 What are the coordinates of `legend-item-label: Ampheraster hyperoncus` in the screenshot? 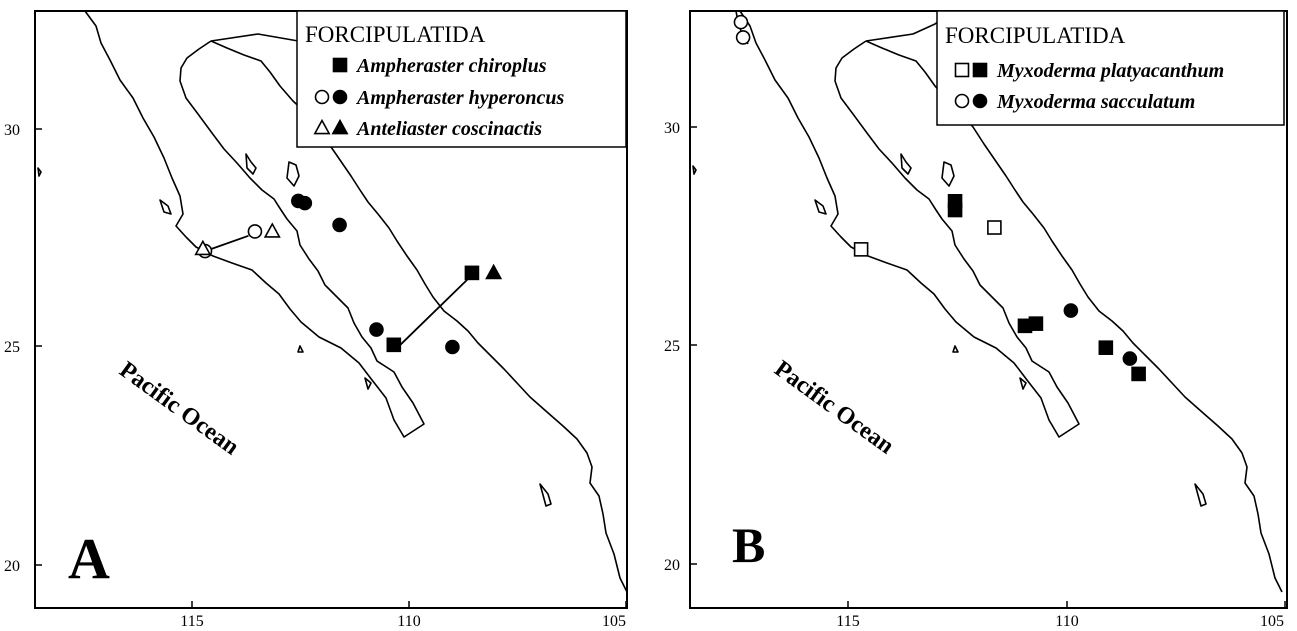 It's located at (459, 98).